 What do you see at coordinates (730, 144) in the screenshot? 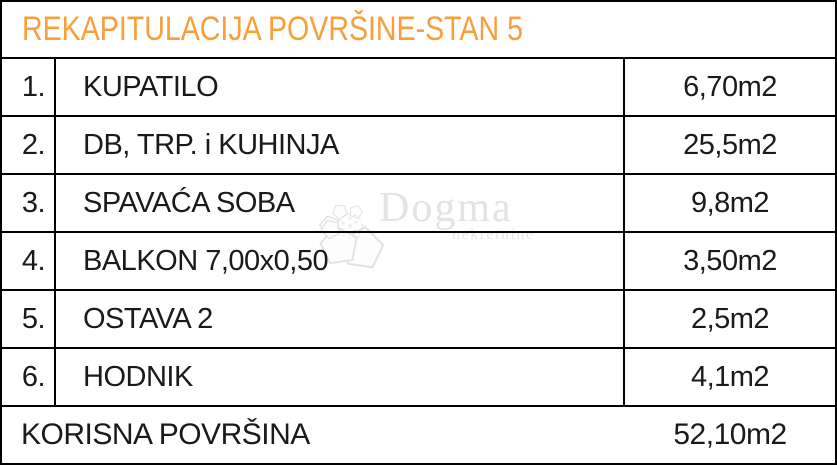
I see `room-area: 25,5m2` at bounding box center [730, 144].